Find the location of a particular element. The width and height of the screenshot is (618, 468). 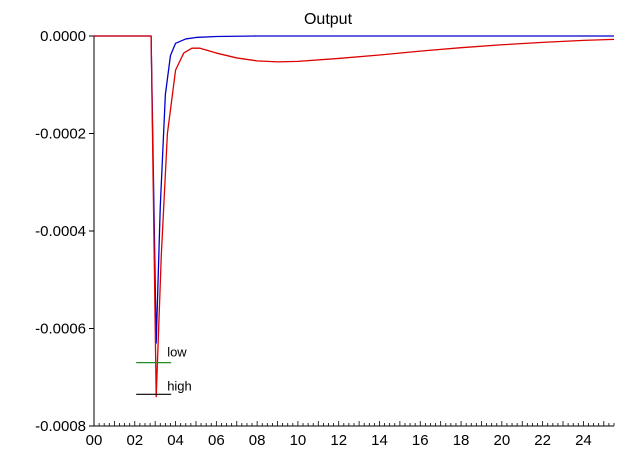

x-tick-label: 12 is located at coordinates (338, 440).